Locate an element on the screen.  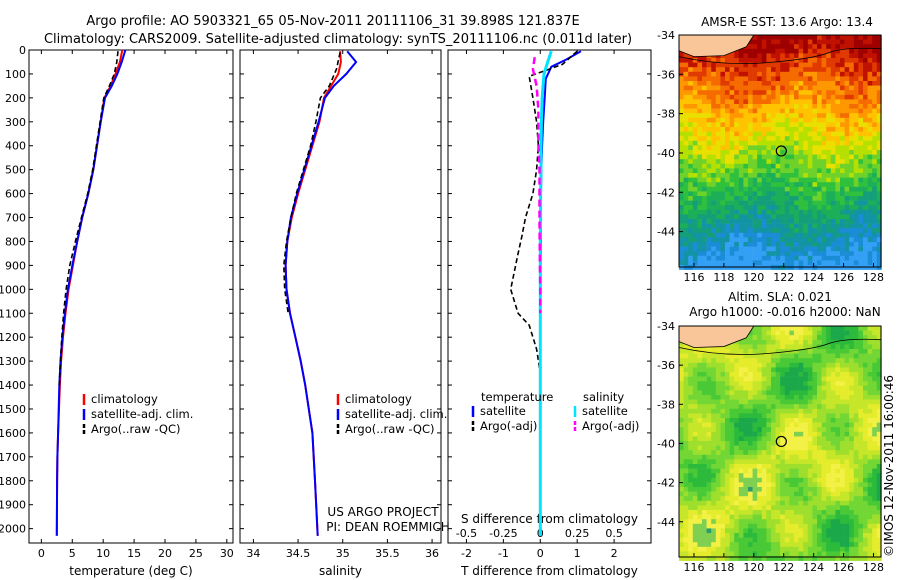
sst-map-y-tick-label: -40 is located at coordinates (666, 153).